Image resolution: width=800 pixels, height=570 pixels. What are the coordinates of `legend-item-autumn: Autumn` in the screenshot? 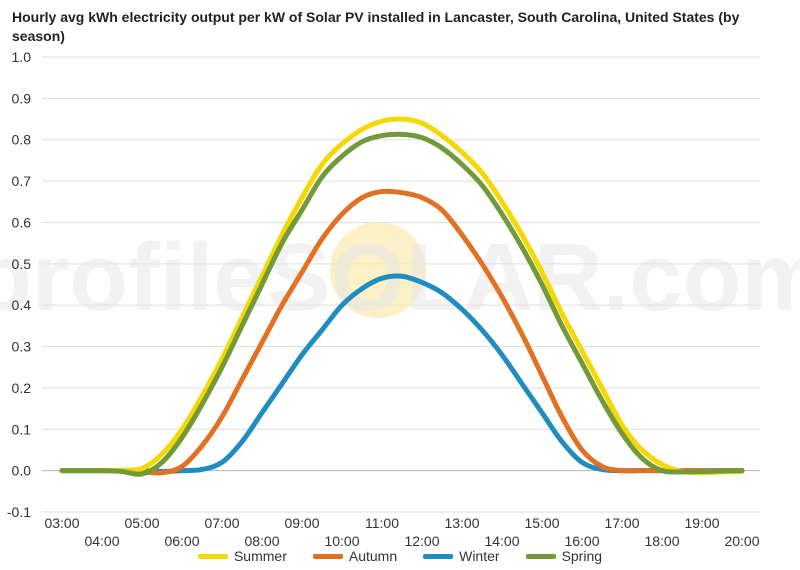 It's located at (355, 556).